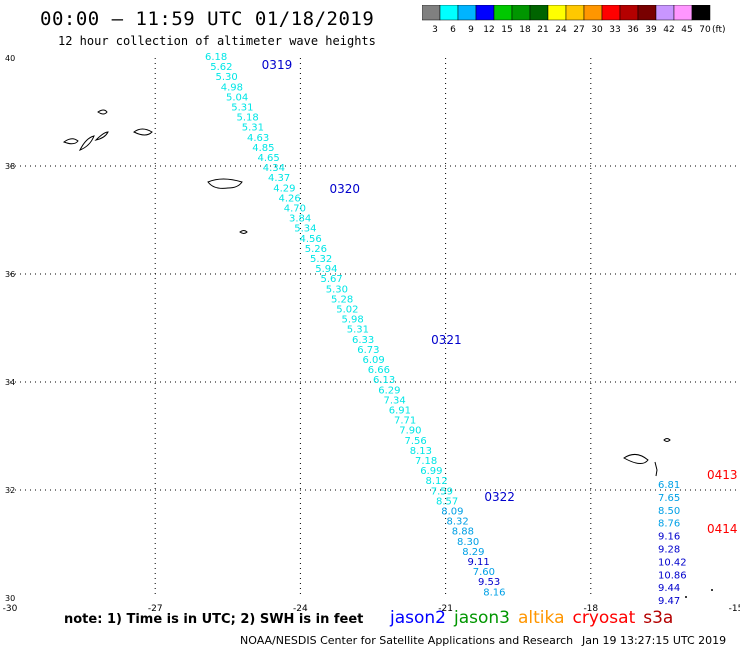 The width and height of the screenshot is (740, 650). What do you see at coordinates (400, 411) in the screenshot?
I see `swh-value: 6.91` at bounding box center [400, 411].